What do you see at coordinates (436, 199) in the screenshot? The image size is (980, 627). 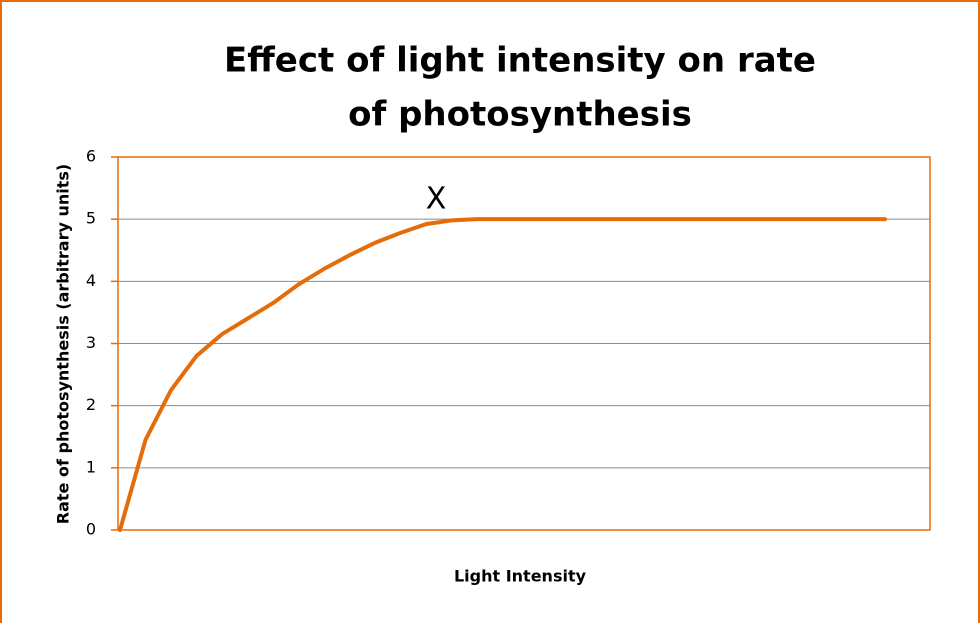 I see `annotation: X` at bounding box center [436, 199].